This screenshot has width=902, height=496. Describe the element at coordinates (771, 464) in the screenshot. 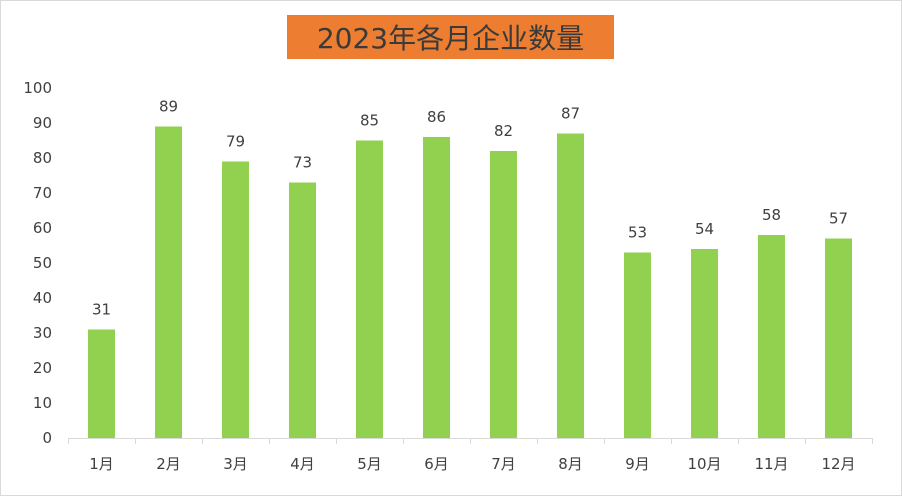

I see `x-tick-label: 11月` at that location.